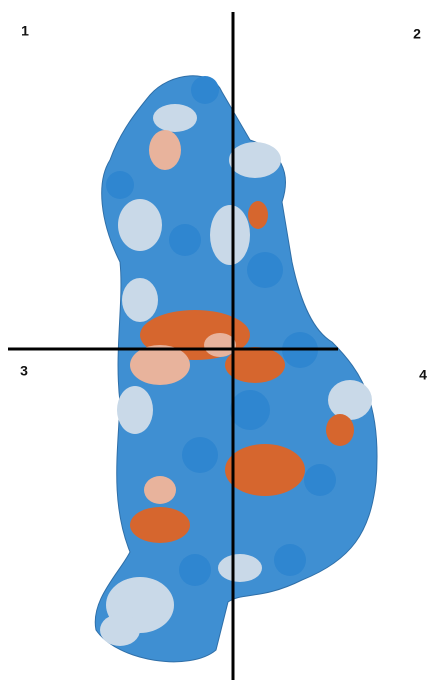 Image resolution: width=446 pixels, height=680 pixels. Describe the element at coordinates (183, 317) in the screenshot. I see `salmon-patches` at that location.